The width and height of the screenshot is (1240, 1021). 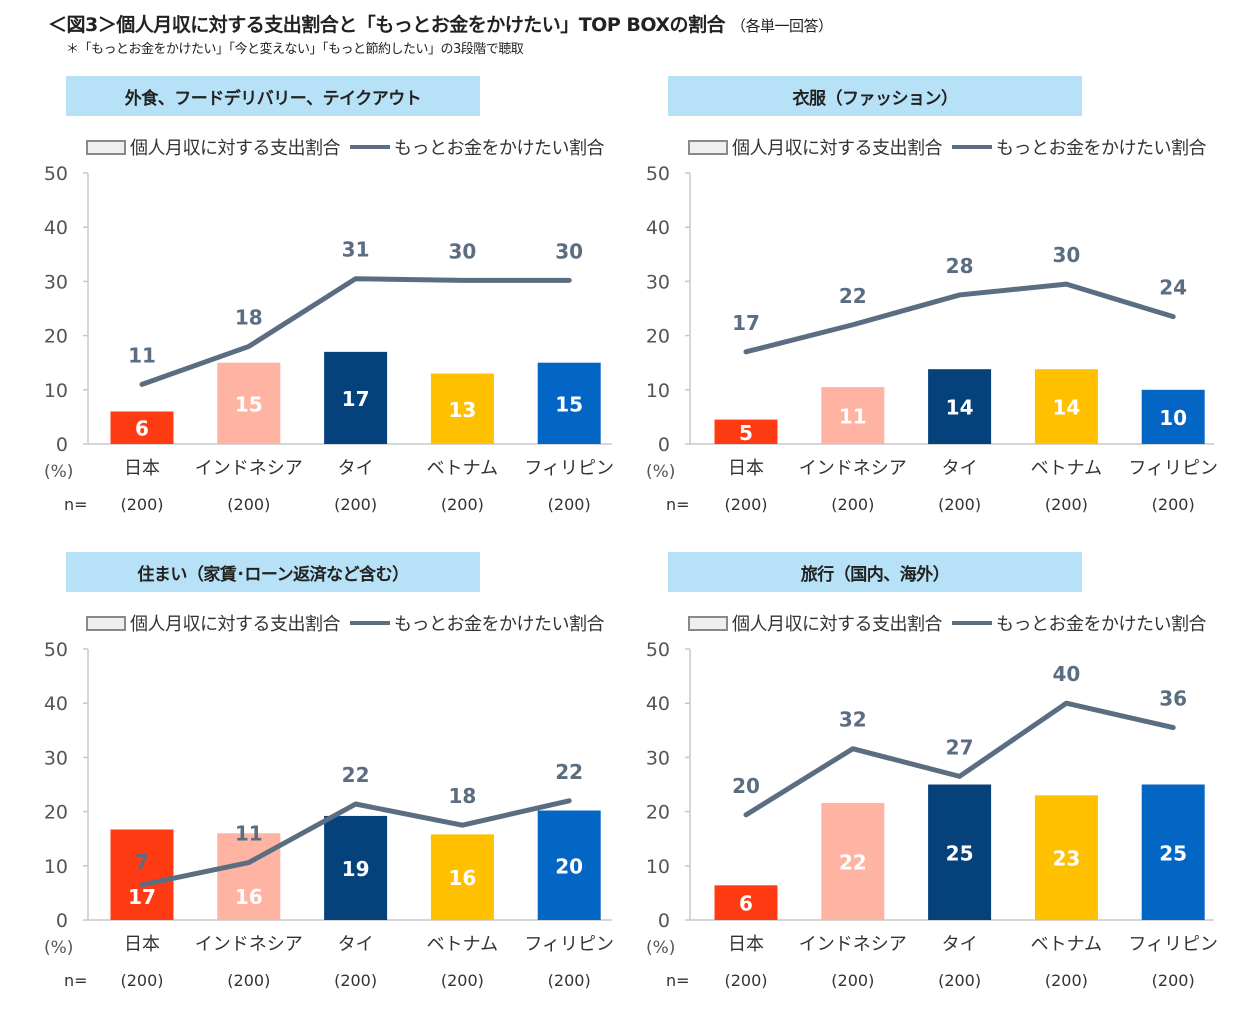 I want to click on line-data-label: 20, so click(x=746, y=786).